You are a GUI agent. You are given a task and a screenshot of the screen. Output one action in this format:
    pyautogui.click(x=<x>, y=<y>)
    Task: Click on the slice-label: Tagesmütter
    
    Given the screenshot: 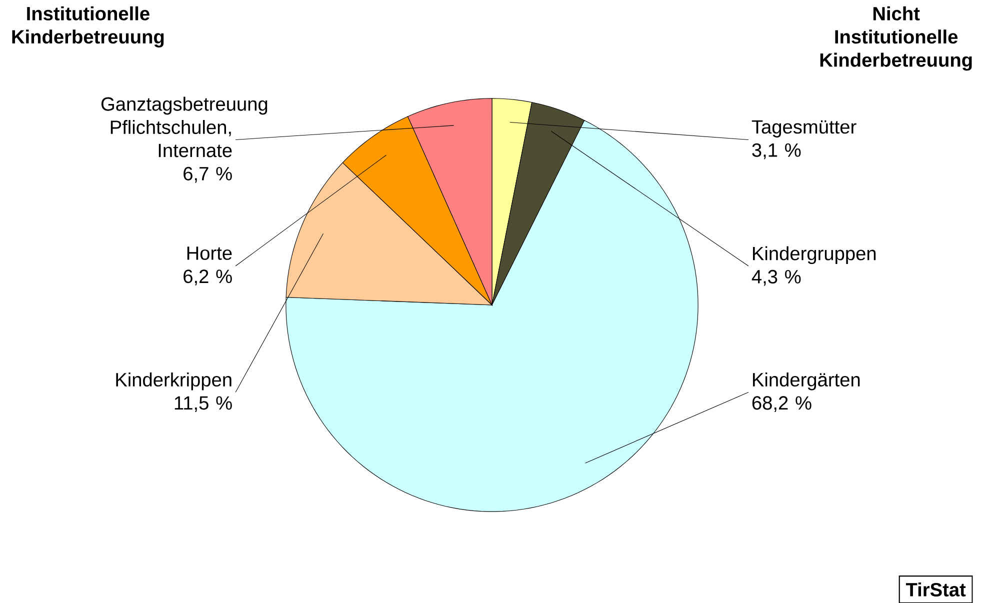 What is the action you would take?
    pyautogui.click(x=804, y=129)
    